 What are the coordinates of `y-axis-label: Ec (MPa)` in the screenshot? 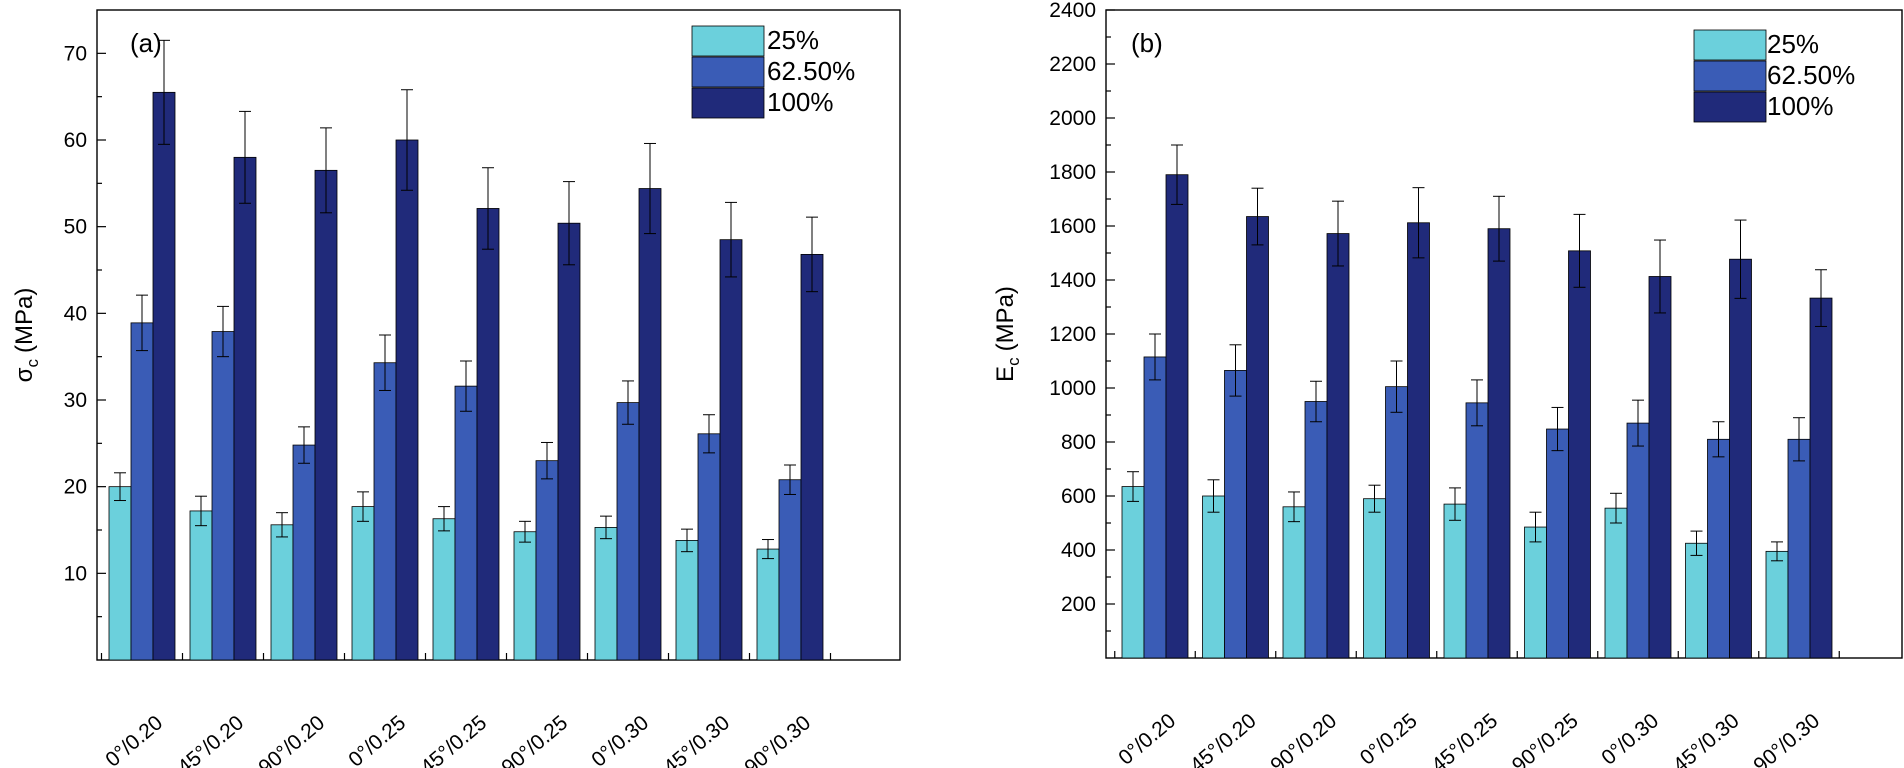 It's located at (1007, 334).